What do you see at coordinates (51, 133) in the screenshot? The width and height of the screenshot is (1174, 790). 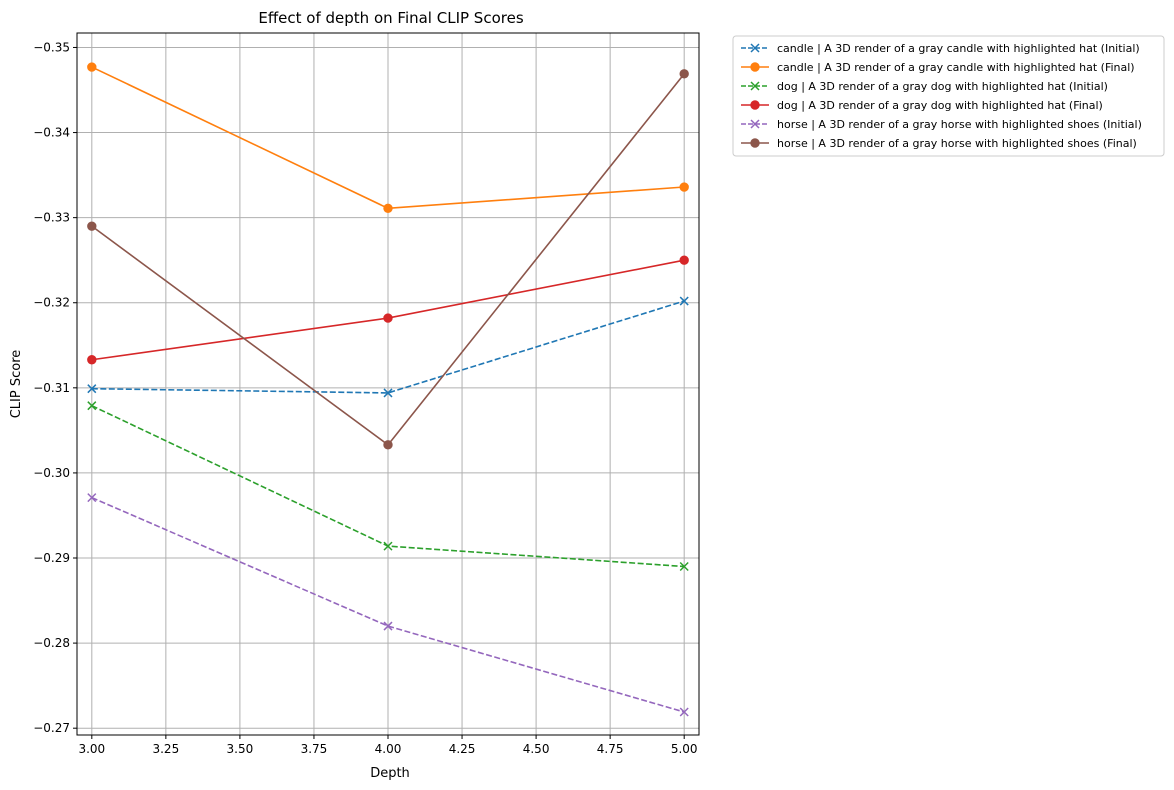 I see `y-tick-label: −0.34` at bounding box center [51, 133].